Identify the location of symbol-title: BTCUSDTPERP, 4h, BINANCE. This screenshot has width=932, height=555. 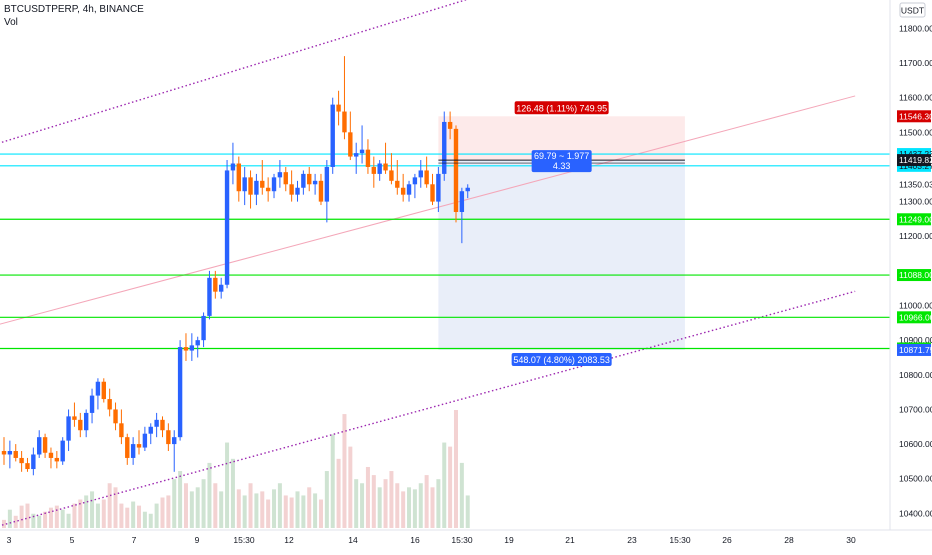
(74, 9).